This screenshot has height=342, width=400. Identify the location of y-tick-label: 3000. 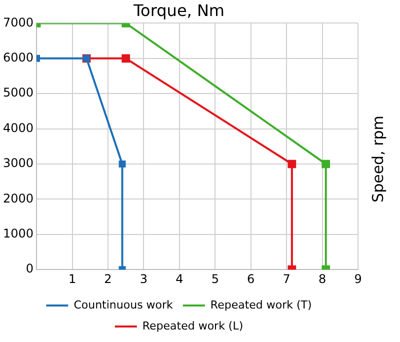
(18, 163).